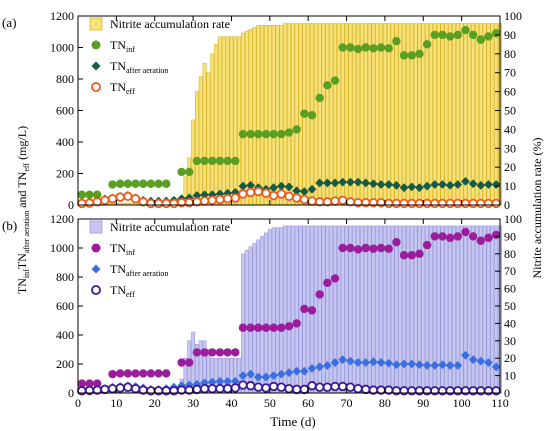  Describe the element at coordinates (170, 24) in the screenshot. I see `legend-label: Nitrite accumulation rate` at that location.